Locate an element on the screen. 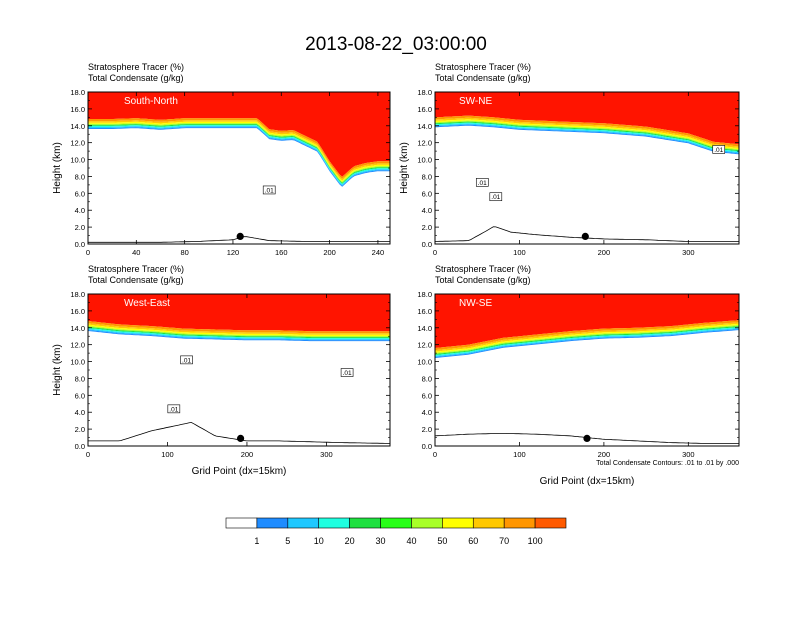  x-tick-label: 120 is located at coordinates (233, 252).